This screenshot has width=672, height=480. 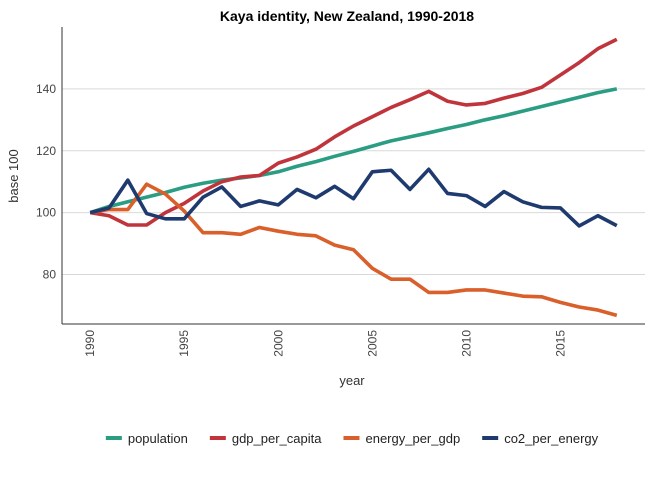 I want to click on y-tick-label: 140, so click(x=46, y=89).